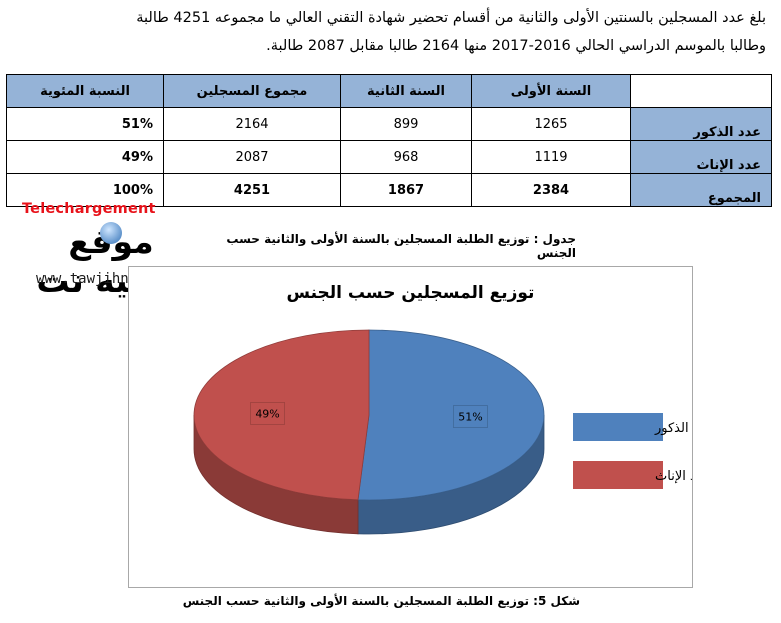  I want to click on data-label-0: 51%, so click(470, 417).